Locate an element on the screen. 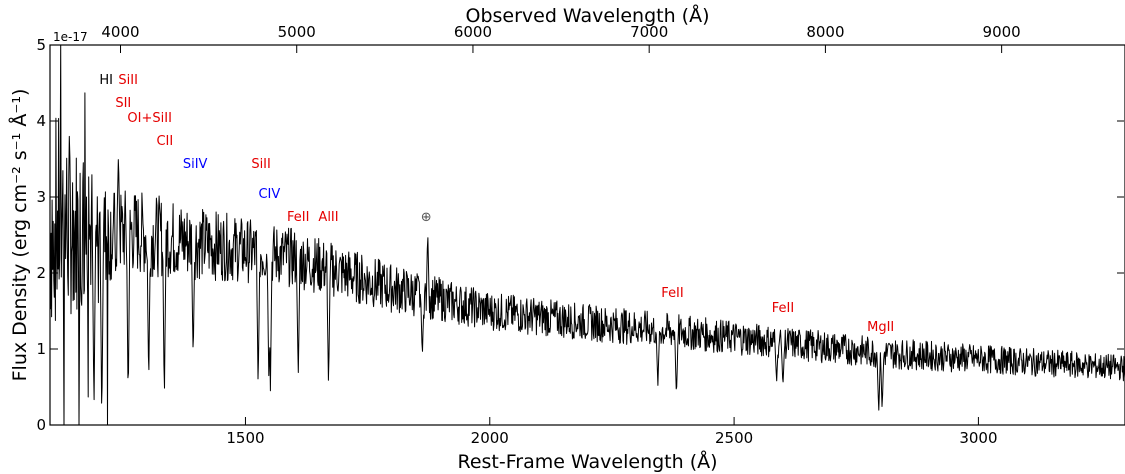  y-offset-label: 1e-17 is located at coordinates (70, 37).